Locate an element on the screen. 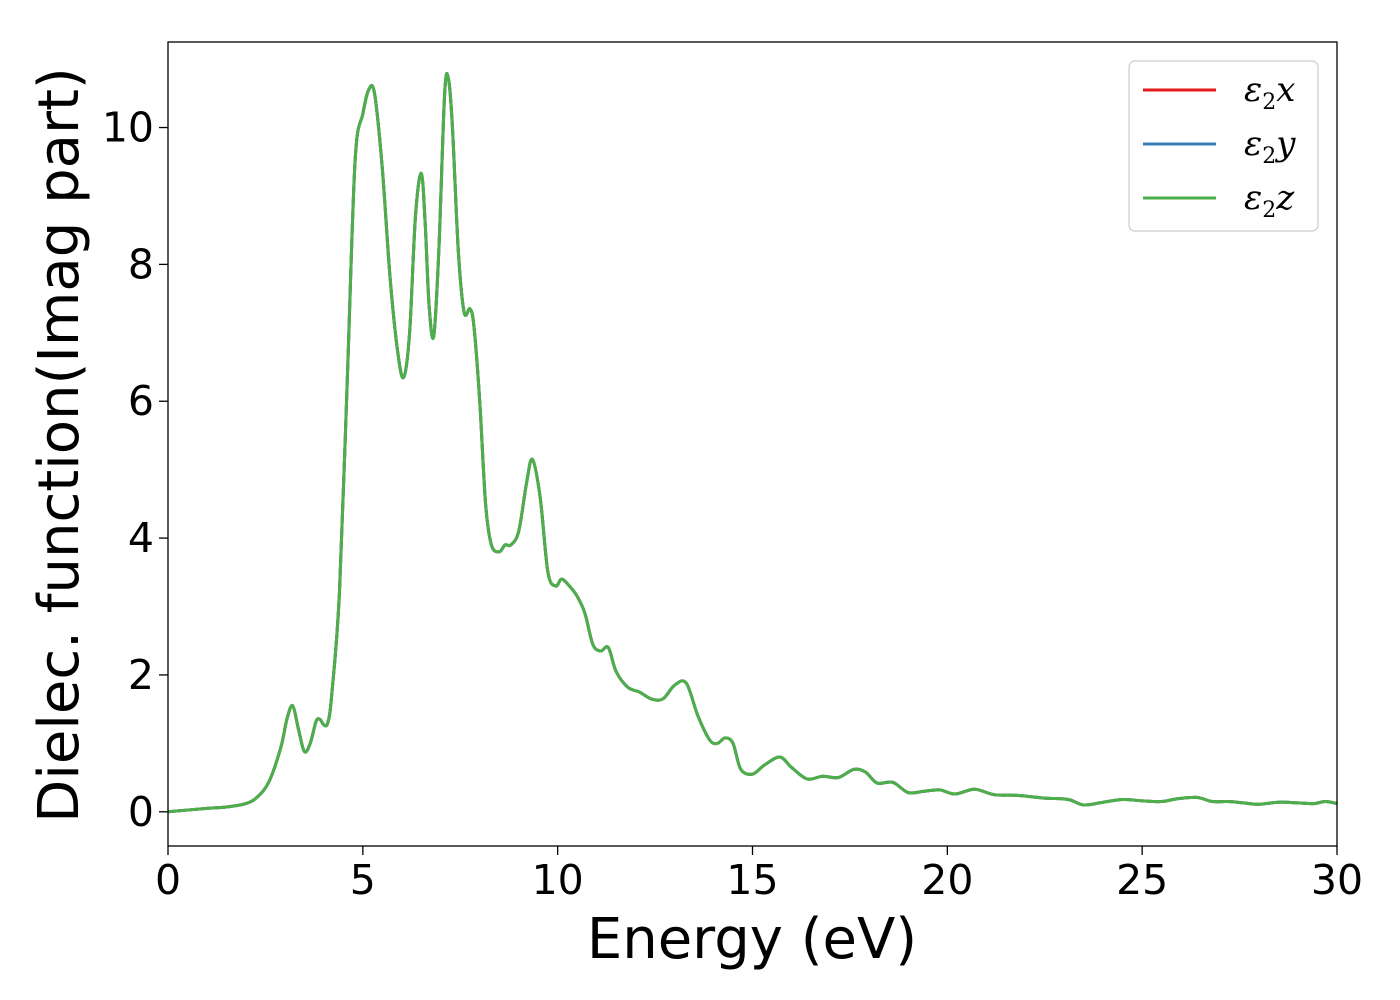  x-tick-label: 10 is located at coordinates (558, 880).